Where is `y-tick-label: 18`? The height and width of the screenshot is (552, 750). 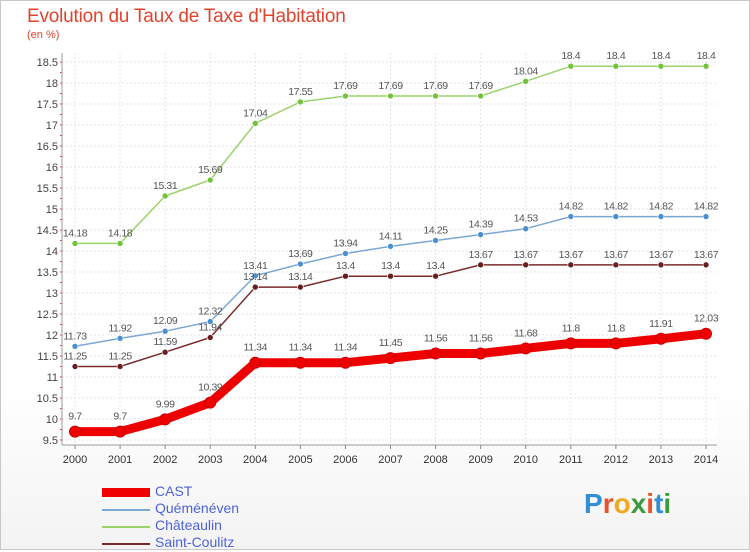 y-tick-label: 18 is located at coordinates (52, 84).